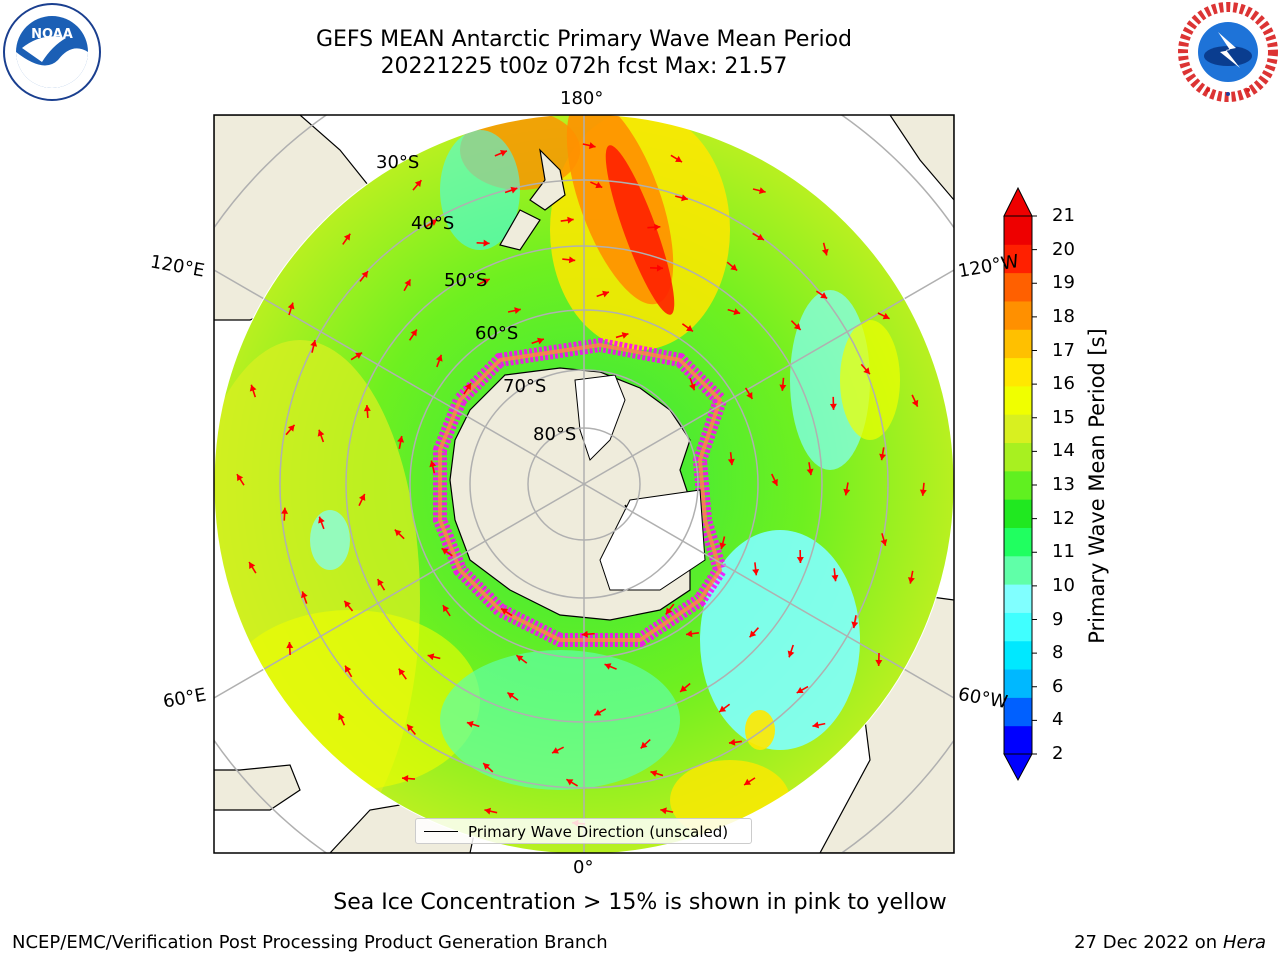 The height and width of the screenshot is (960, 1280). I want to click on colorbar-tick-label: 17, so click(1063, 350).